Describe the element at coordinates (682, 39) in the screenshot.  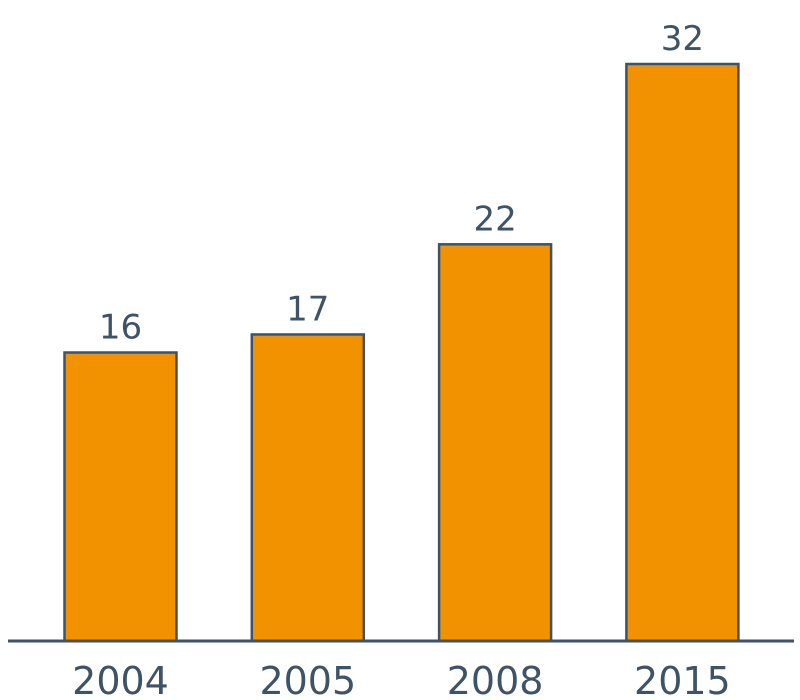
I see `value-label-2015: 32` at that location.